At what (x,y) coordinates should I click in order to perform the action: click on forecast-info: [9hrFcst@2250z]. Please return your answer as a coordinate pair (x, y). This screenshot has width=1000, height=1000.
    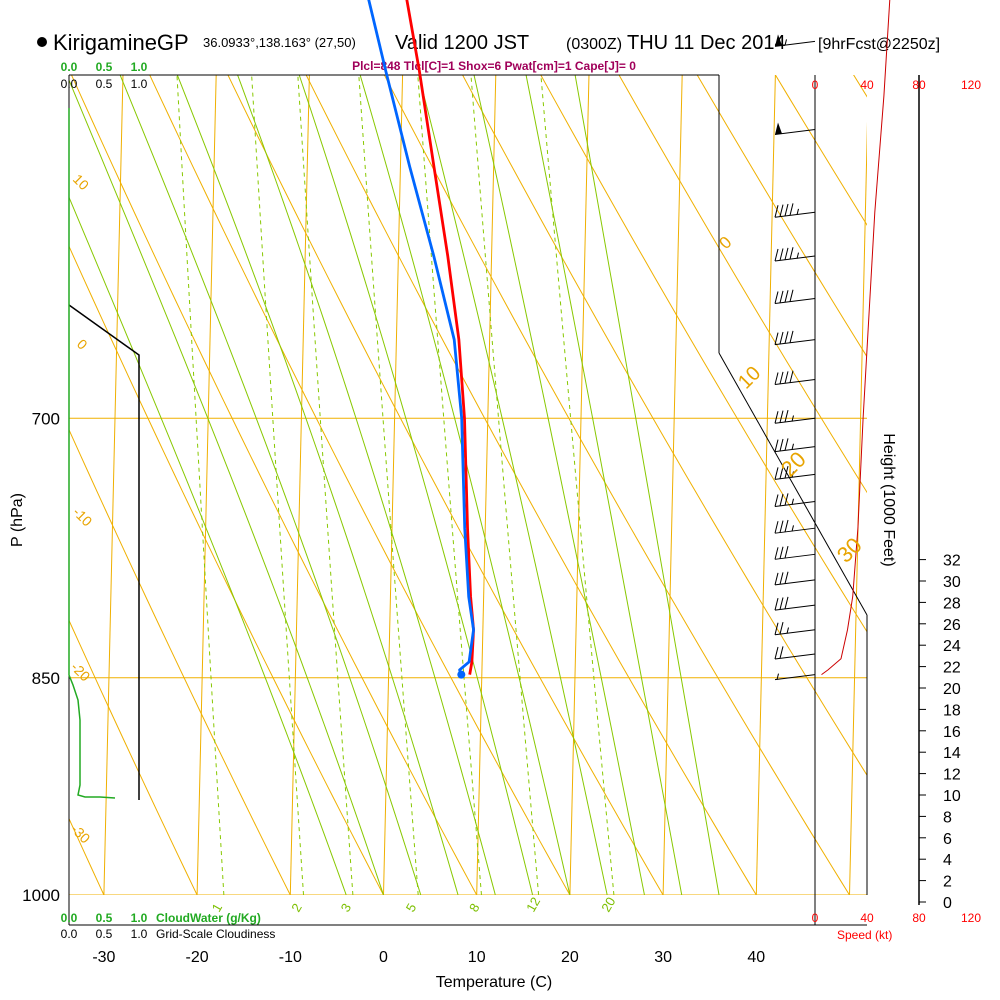
    Looking at the image, I should click on (879, 44).